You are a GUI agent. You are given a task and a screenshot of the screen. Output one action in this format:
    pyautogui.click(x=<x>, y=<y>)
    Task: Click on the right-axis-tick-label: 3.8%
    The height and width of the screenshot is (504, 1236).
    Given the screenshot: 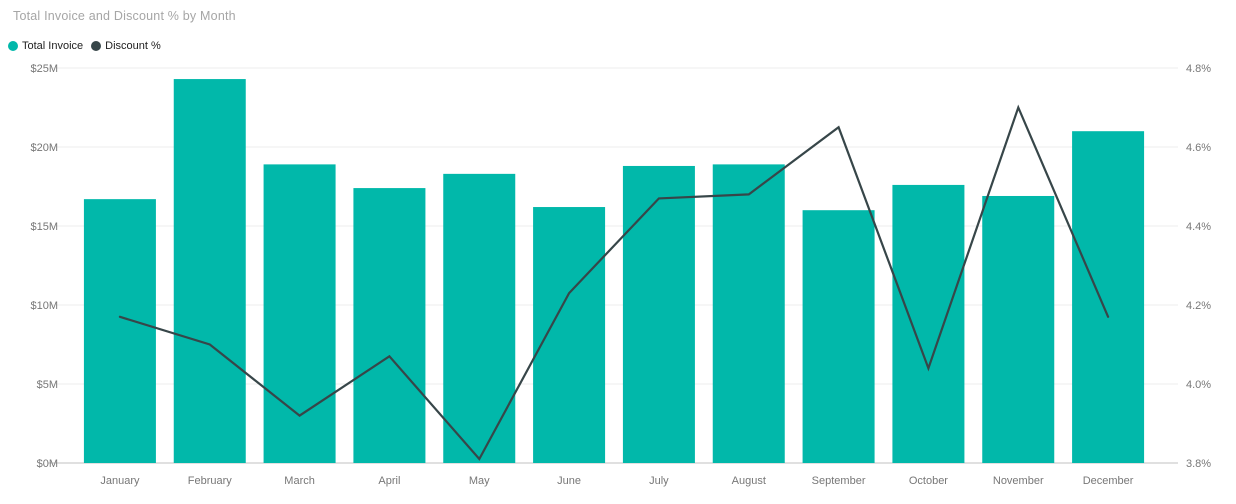 What is the action you would take?
    pyautogui.click(x=1198, y=464)
    